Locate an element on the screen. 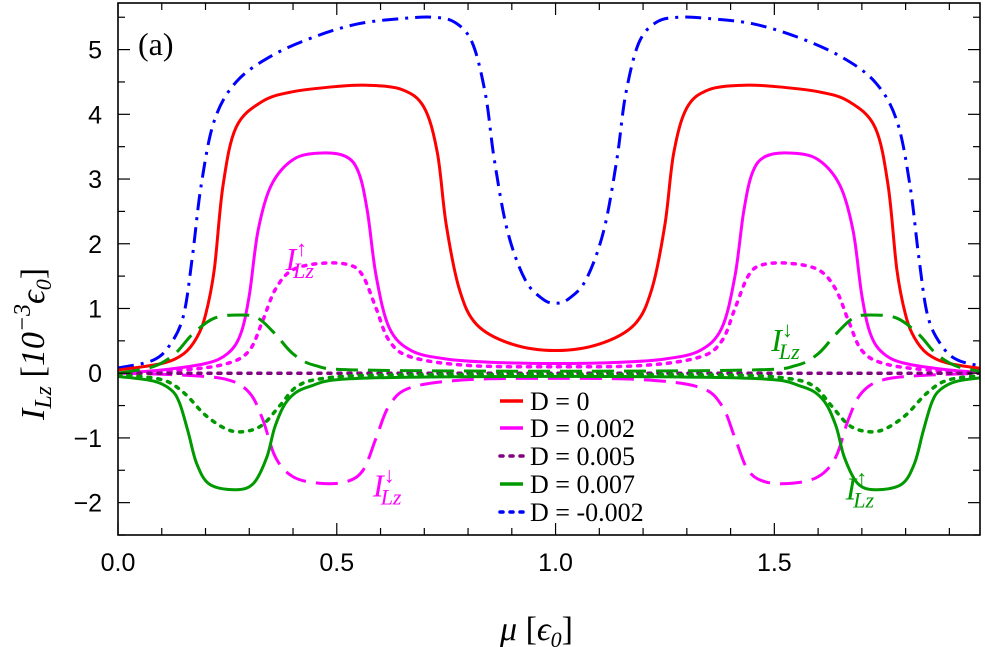  y-tick-label: −1 is located at coordinates (87, 439).